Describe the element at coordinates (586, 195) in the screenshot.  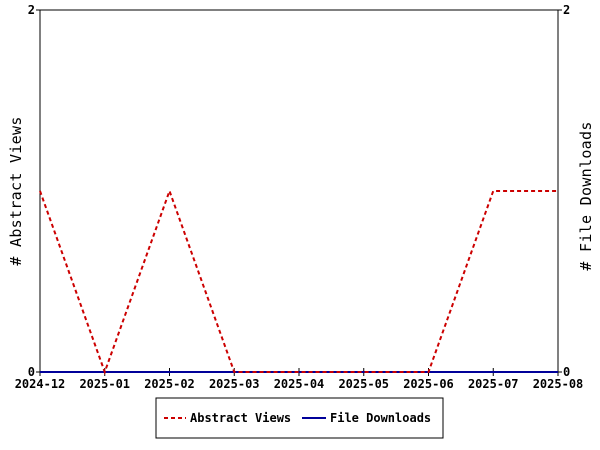
I see `y-axis-label-right: # File Downloads` at that location.